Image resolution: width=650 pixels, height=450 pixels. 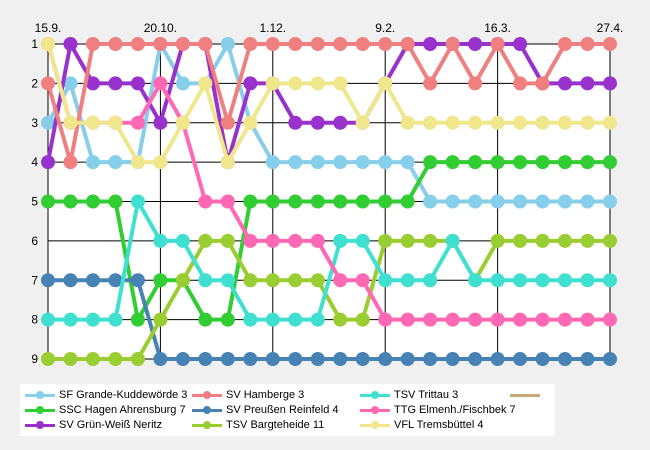 I want to click on legend-item: SV Grün-Weiß Neritz, so click(x=93, y=425).